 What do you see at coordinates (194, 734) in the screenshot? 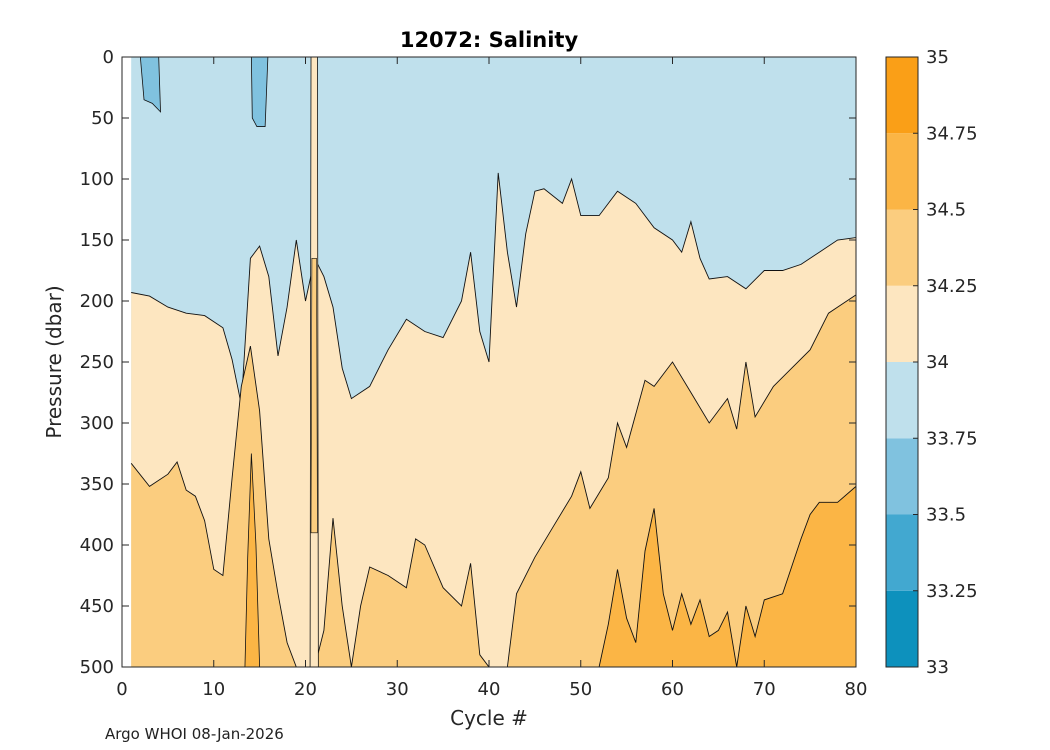
I see `footer-credit: Argo WHOI 08-Jan-2026` at bounding box center [194, 734].